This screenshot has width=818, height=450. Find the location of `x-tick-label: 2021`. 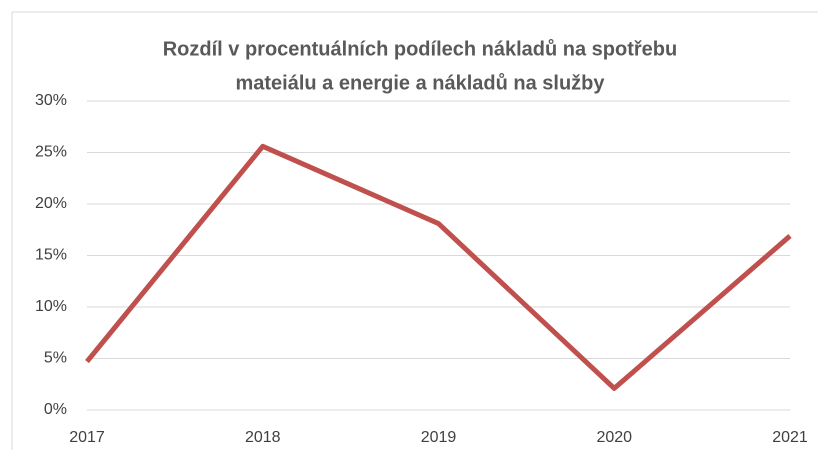

x-tick-label: 2021 is located at coordinates (790, 437).